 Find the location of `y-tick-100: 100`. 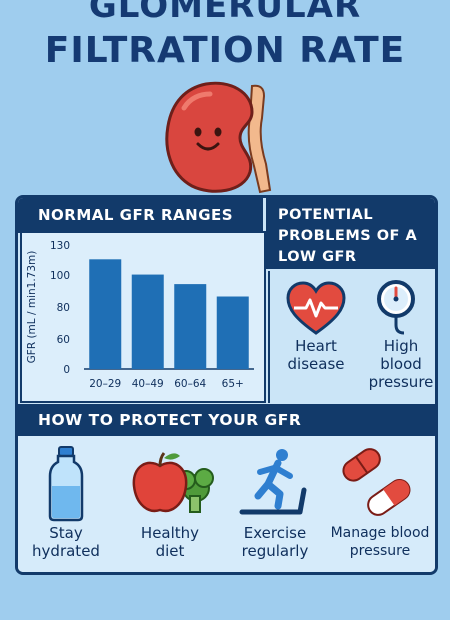

y-tick-100: 100 is located at coordinates (60, 276).